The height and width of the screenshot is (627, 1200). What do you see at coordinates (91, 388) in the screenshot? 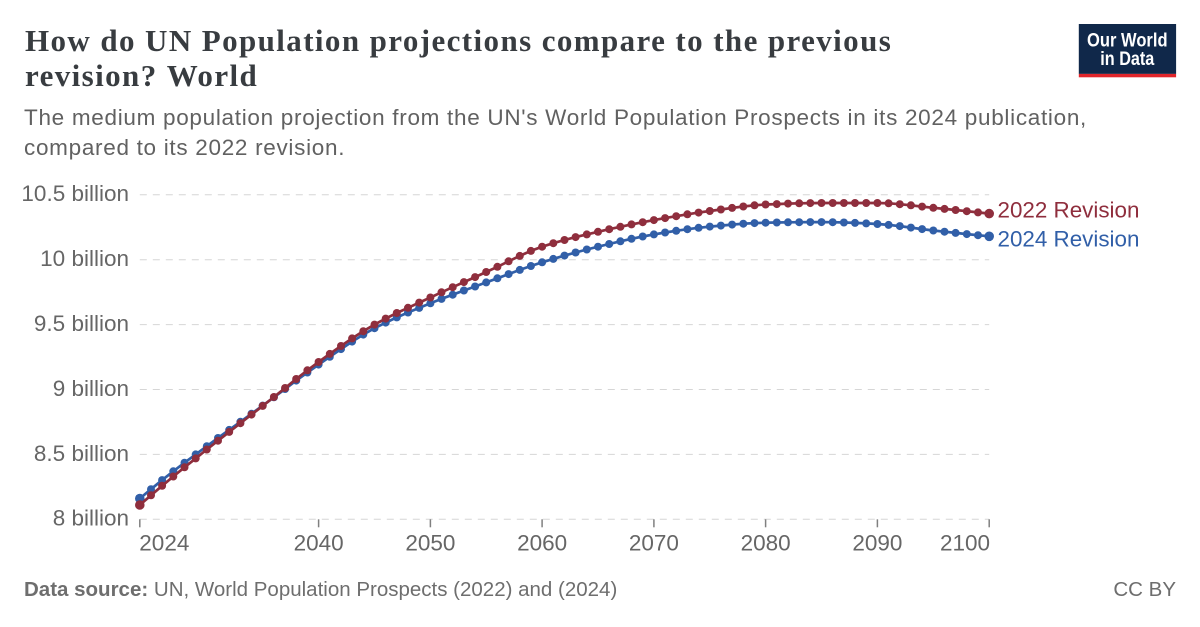
I see `svg-text: 9 billion` at bounding box center [91, 388].